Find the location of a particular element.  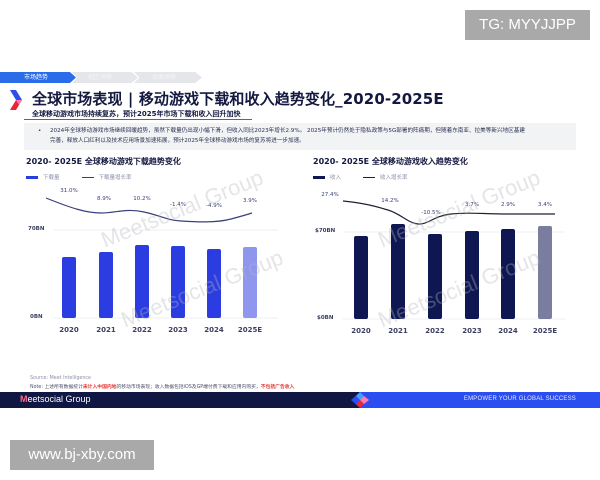

brand-chevron-icon is located at coordinates (16, 100).